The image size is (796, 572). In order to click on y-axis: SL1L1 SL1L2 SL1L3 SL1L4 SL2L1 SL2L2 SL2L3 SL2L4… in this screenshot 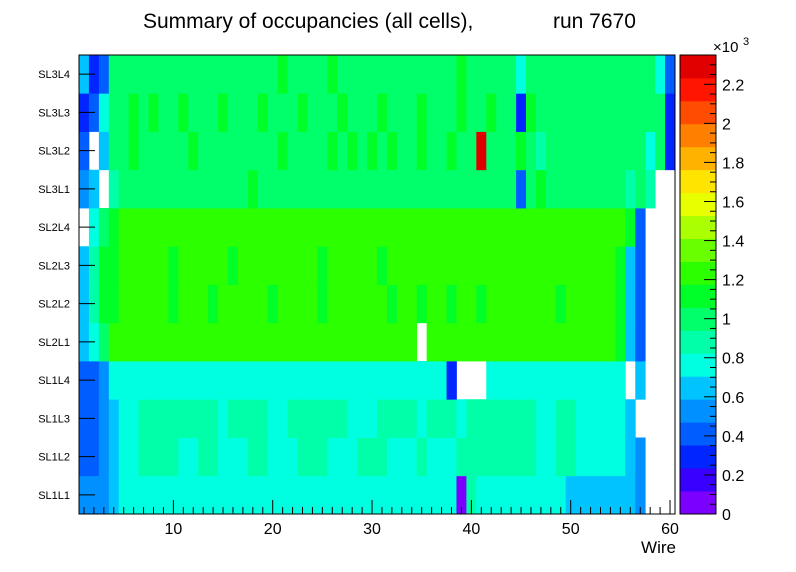, I will do `click(66, 285)`.